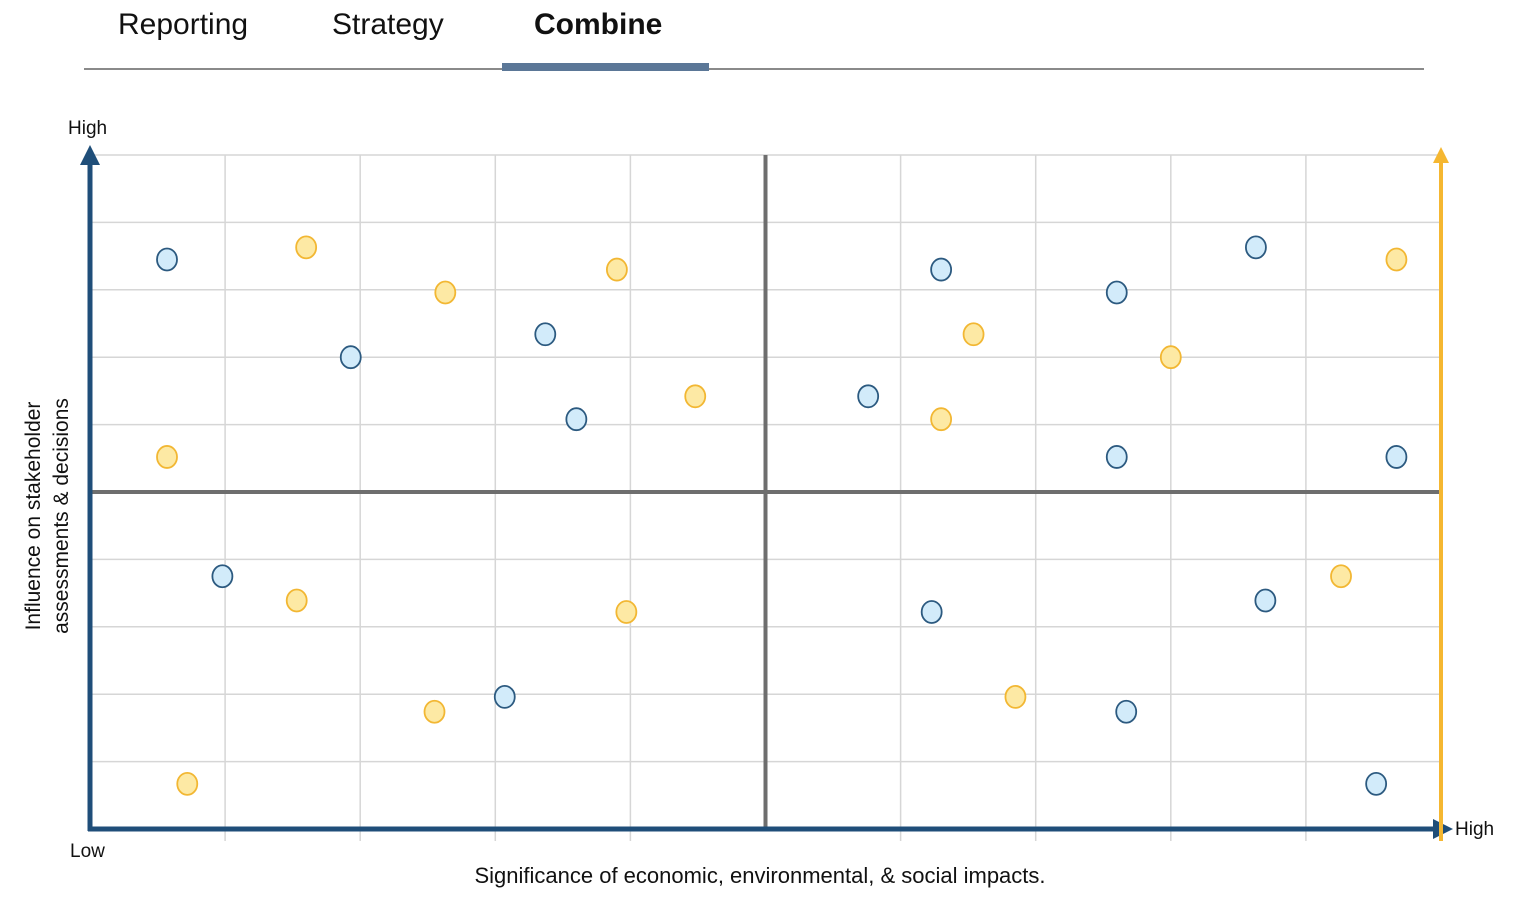  I want to click on y-axis-label-line-2: assessments & decisions, so click(61, 516).